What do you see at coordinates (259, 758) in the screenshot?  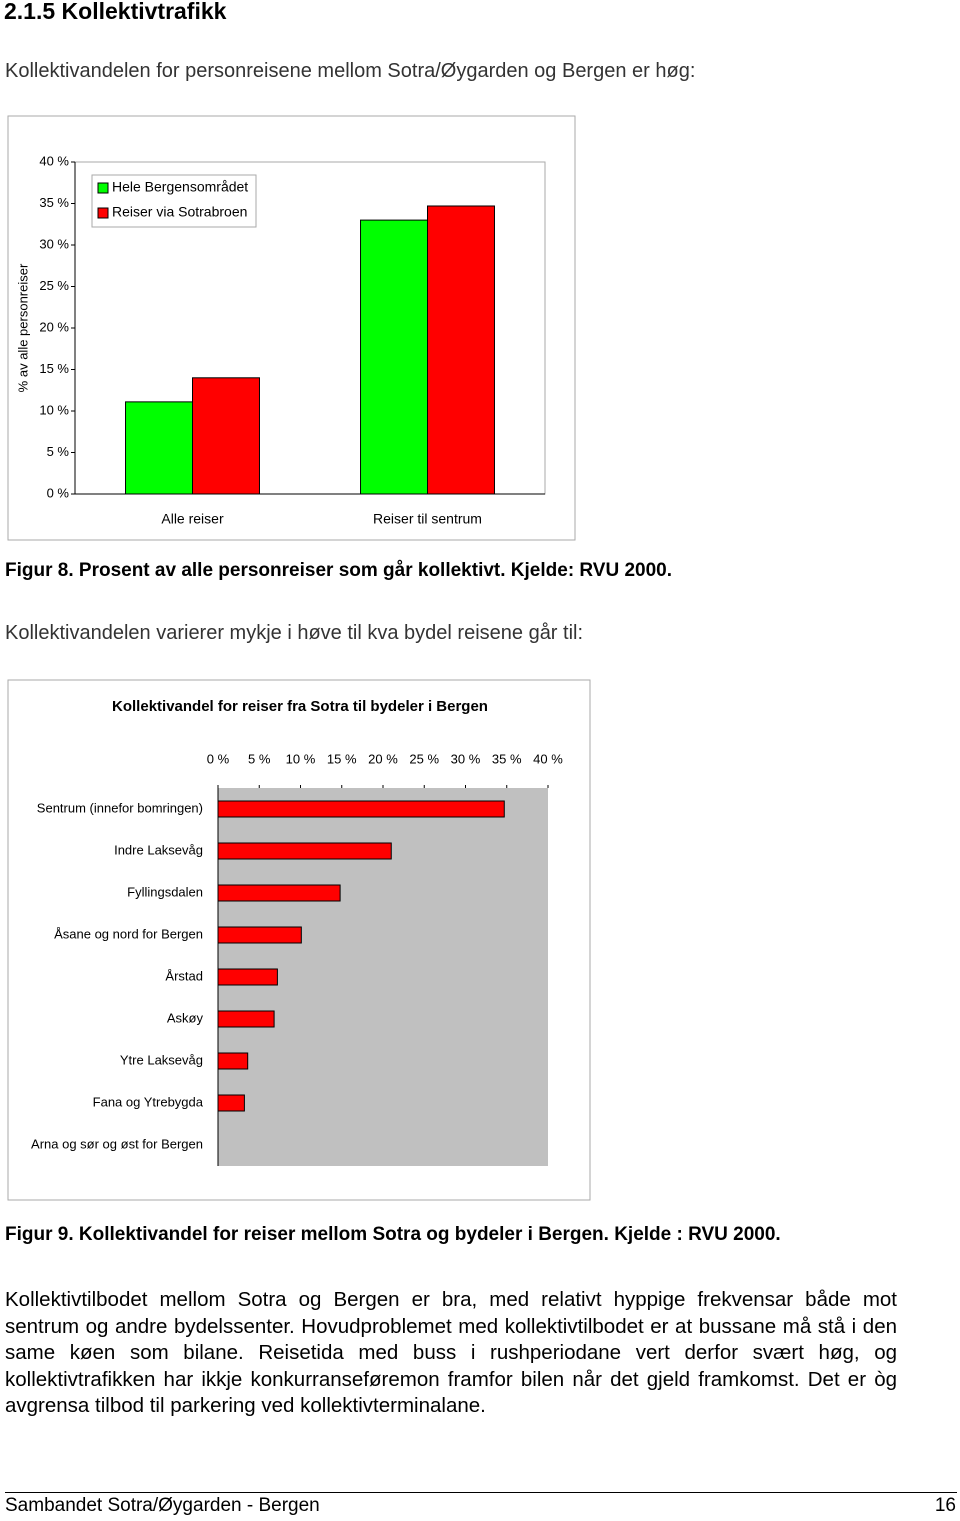 I see `x-tick-label: 5 %` at bounding box center [259, 758].